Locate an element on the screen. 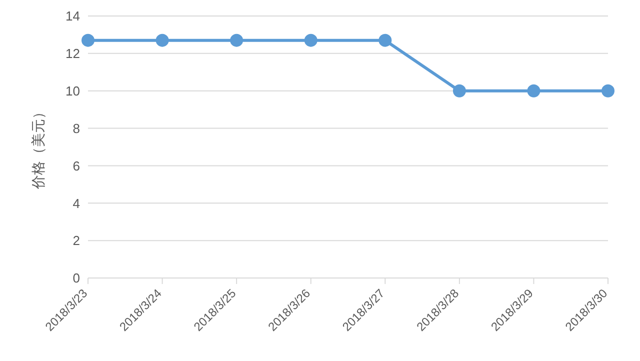  y-tick-label: 0 is located at coordinates (76, 278).